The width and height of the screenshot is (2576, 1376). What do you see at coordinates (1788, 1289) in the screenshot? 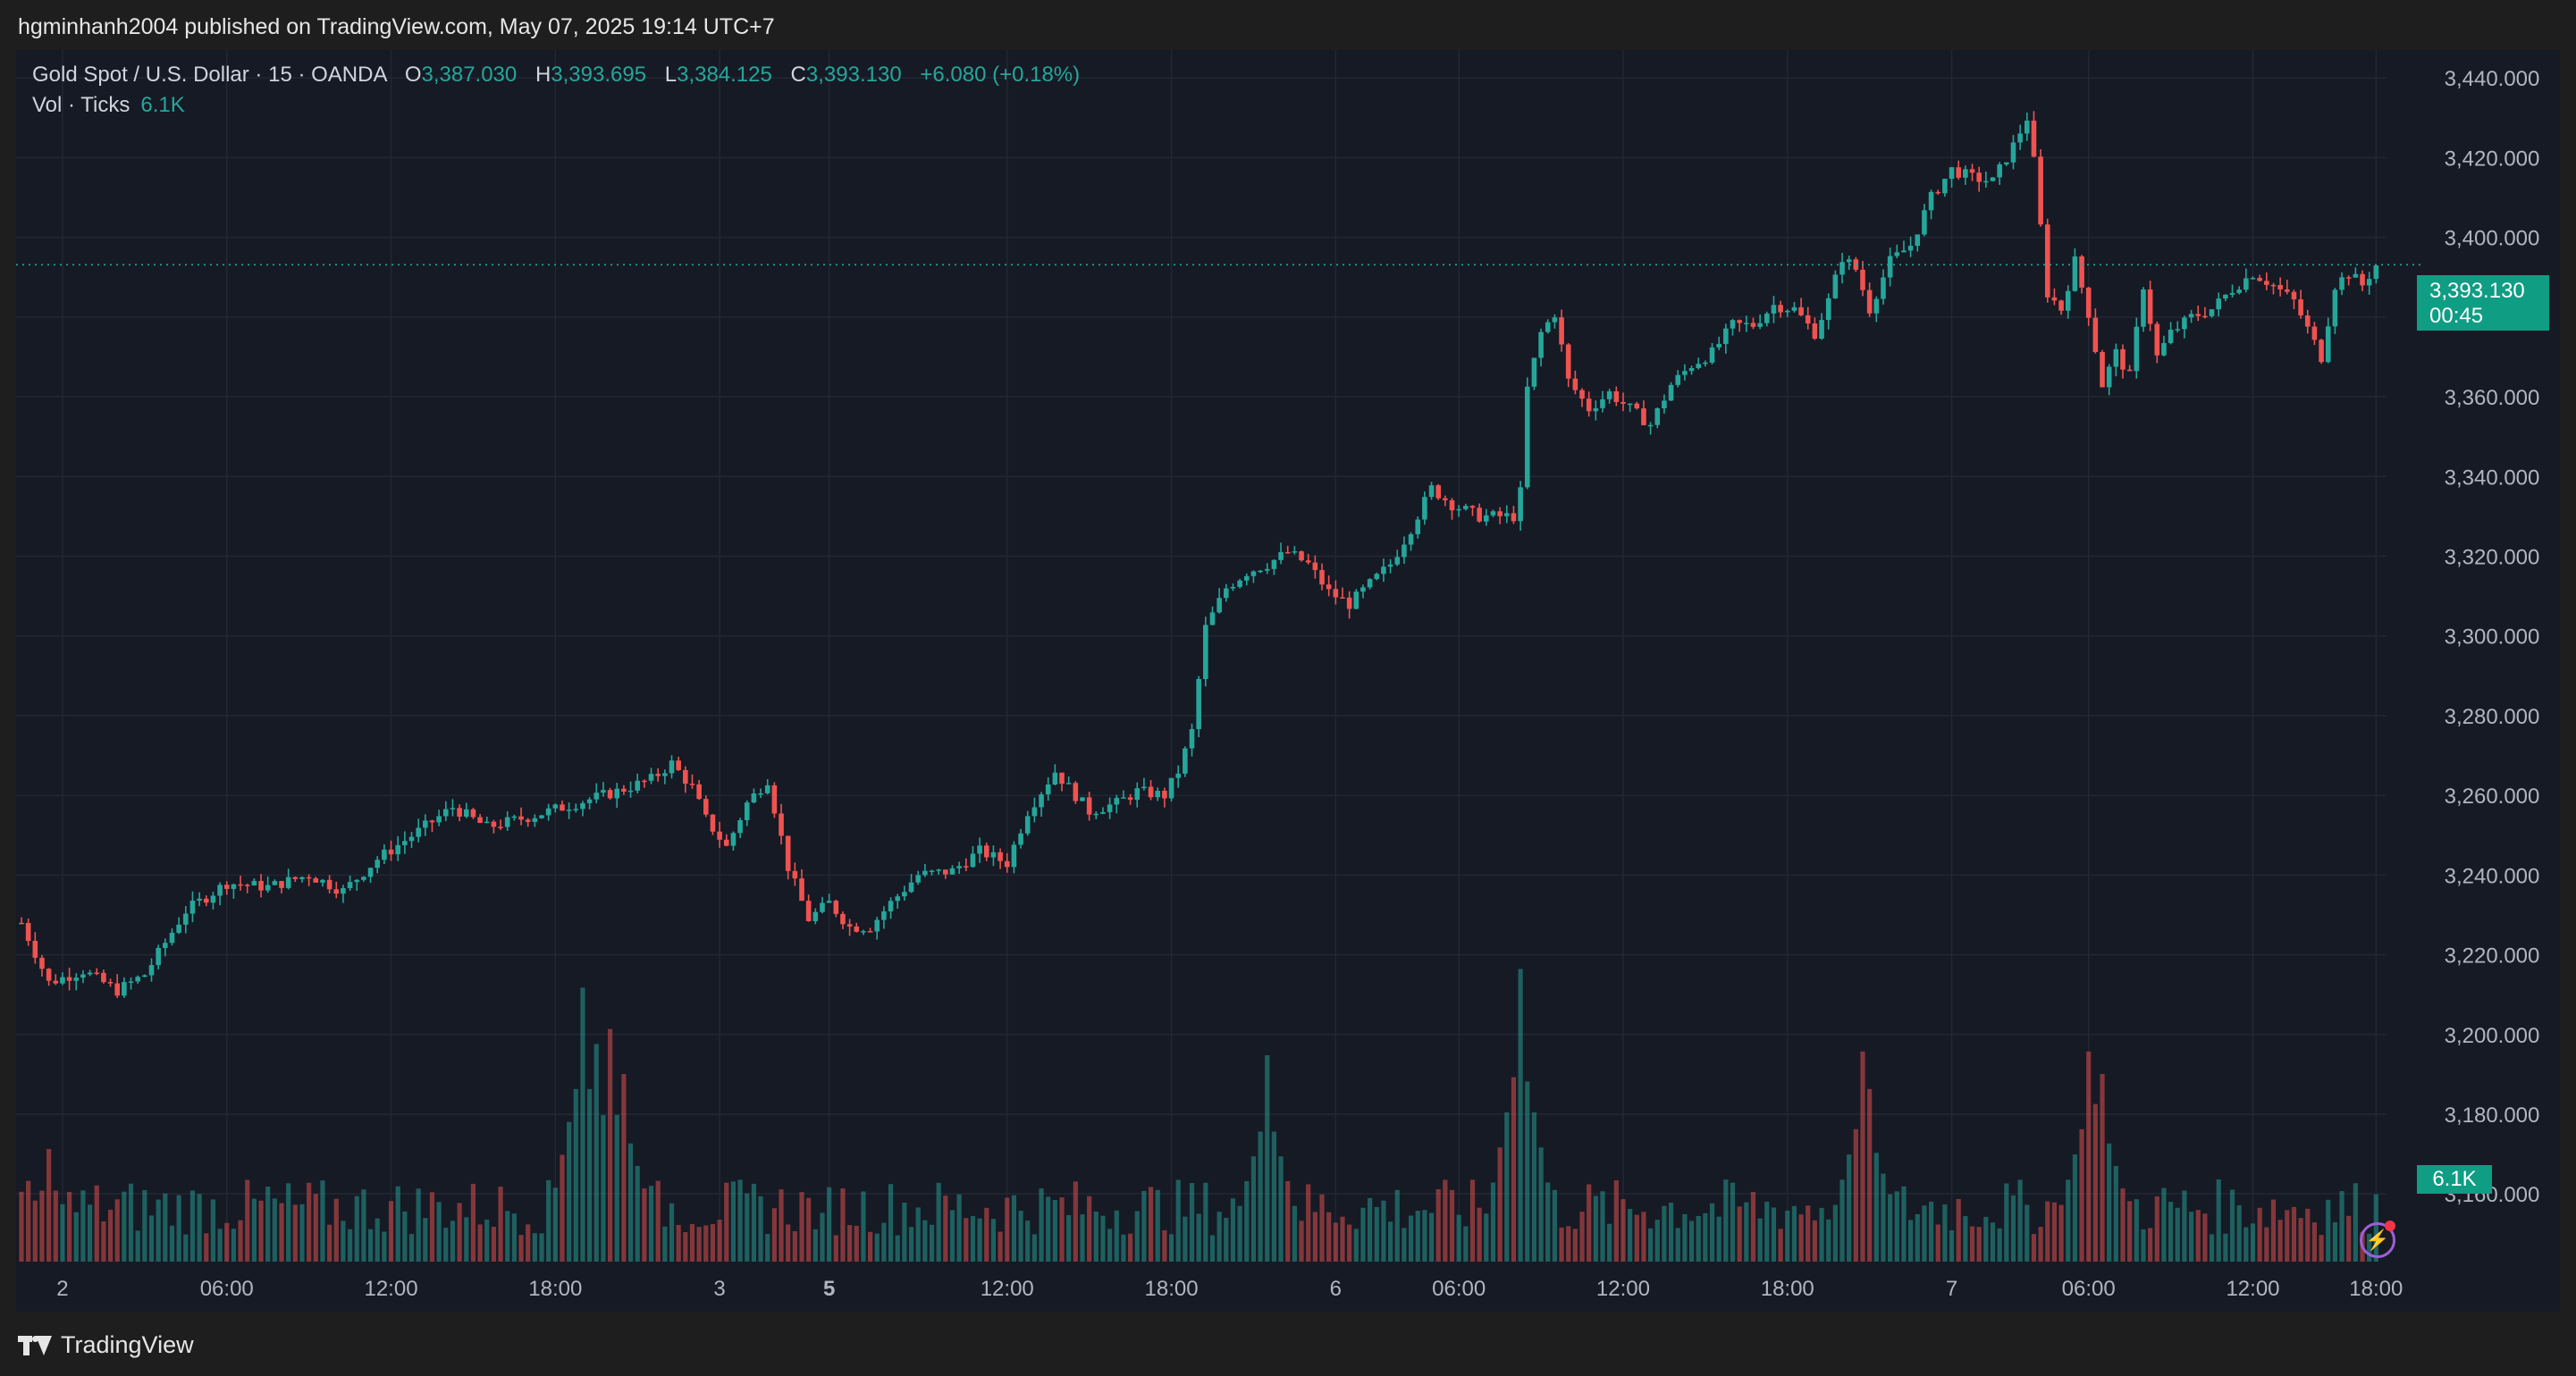
I see `x-tick-label: 18:00` at bounding box center [1788, 1289].